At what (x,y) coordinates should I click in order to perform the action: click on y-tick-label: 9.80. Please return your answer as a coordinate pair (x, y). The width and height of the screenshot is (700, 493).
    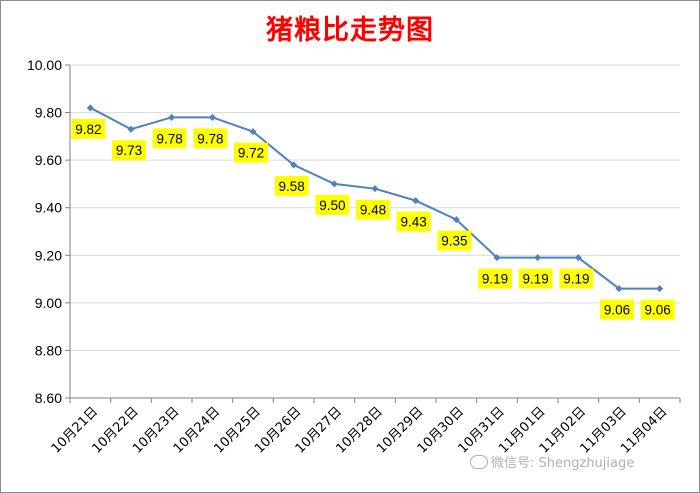
    Looking at the image, I should click on (48, 113).